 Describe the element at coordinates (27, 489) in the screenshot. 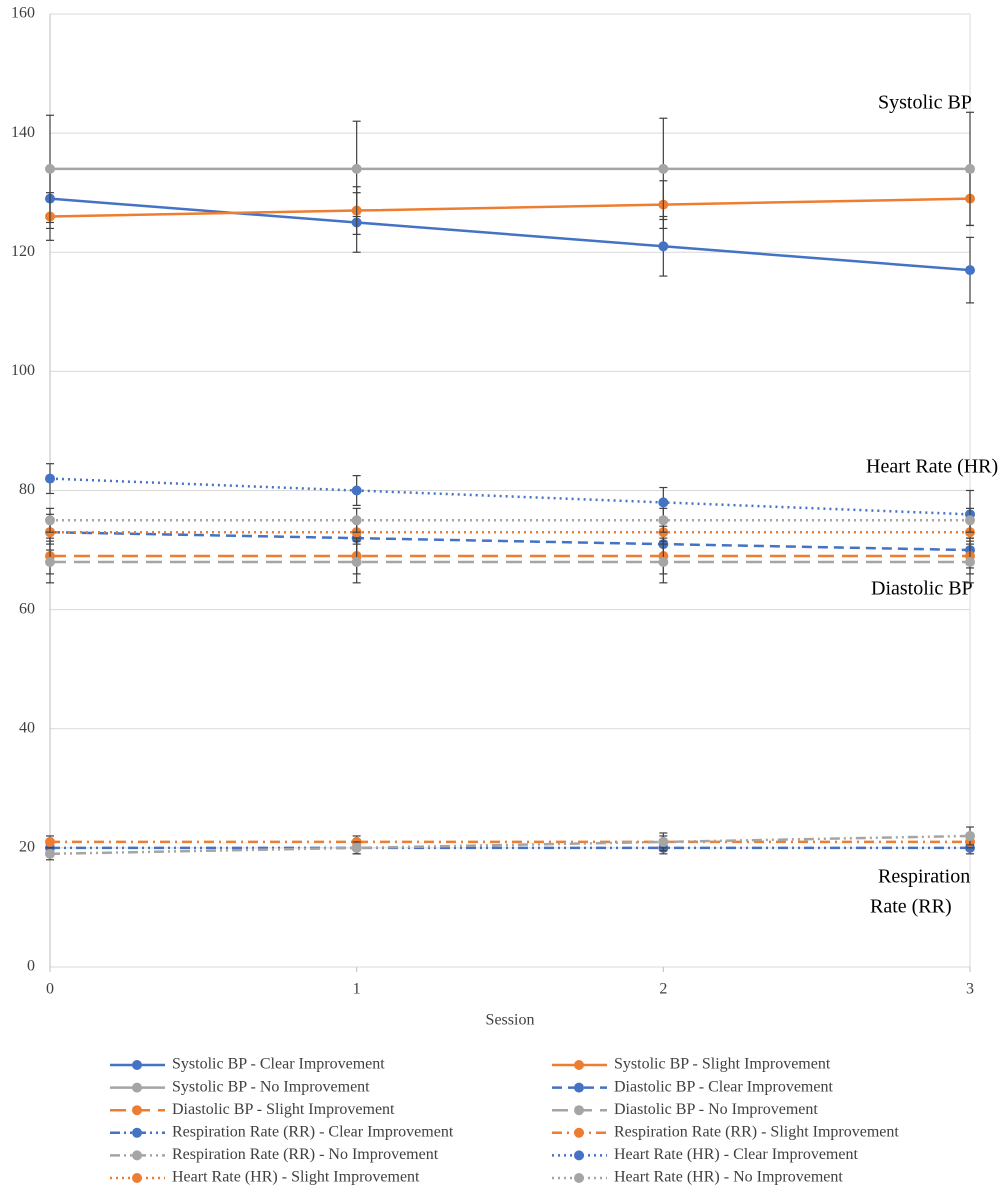

I see `y-tick-label: 80` at that location.